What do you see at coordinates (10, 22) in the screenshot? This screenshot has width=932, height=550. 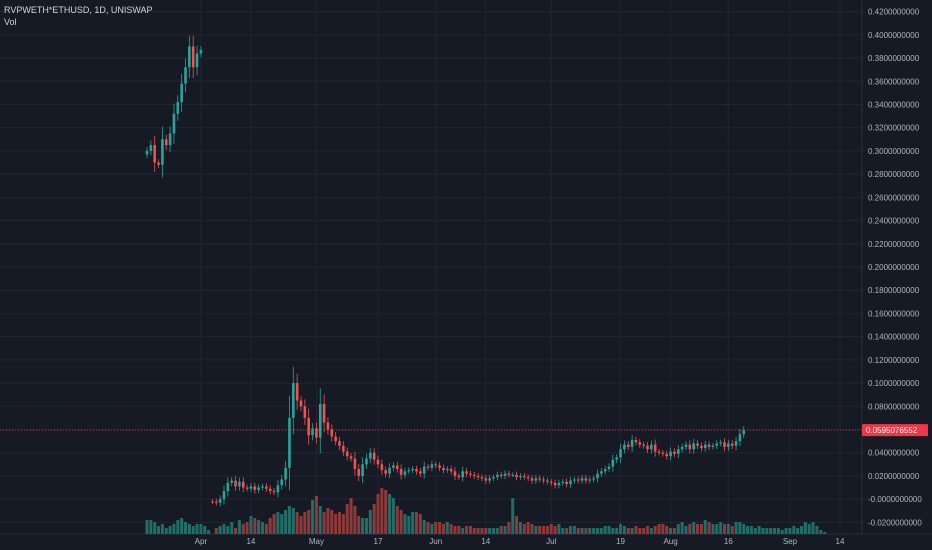 I see `volume-label: Vol` at bounding box center [10, 22].